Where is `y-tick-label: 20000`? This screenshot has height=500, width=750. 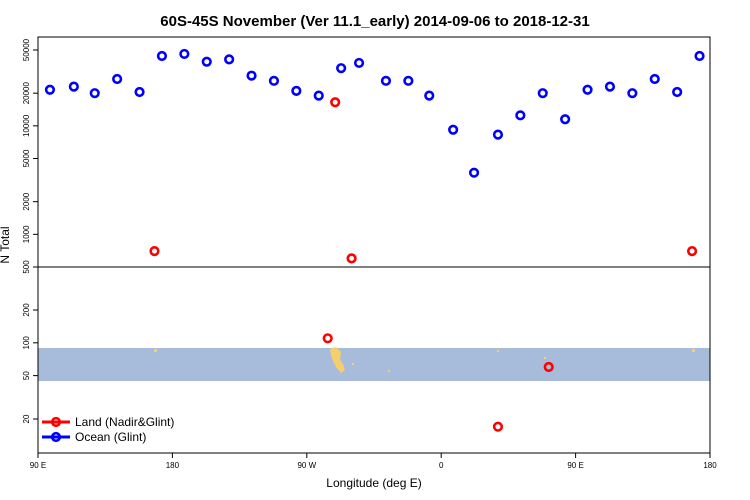 y-tick-label: 20000 is located at coordinates (26, 93).